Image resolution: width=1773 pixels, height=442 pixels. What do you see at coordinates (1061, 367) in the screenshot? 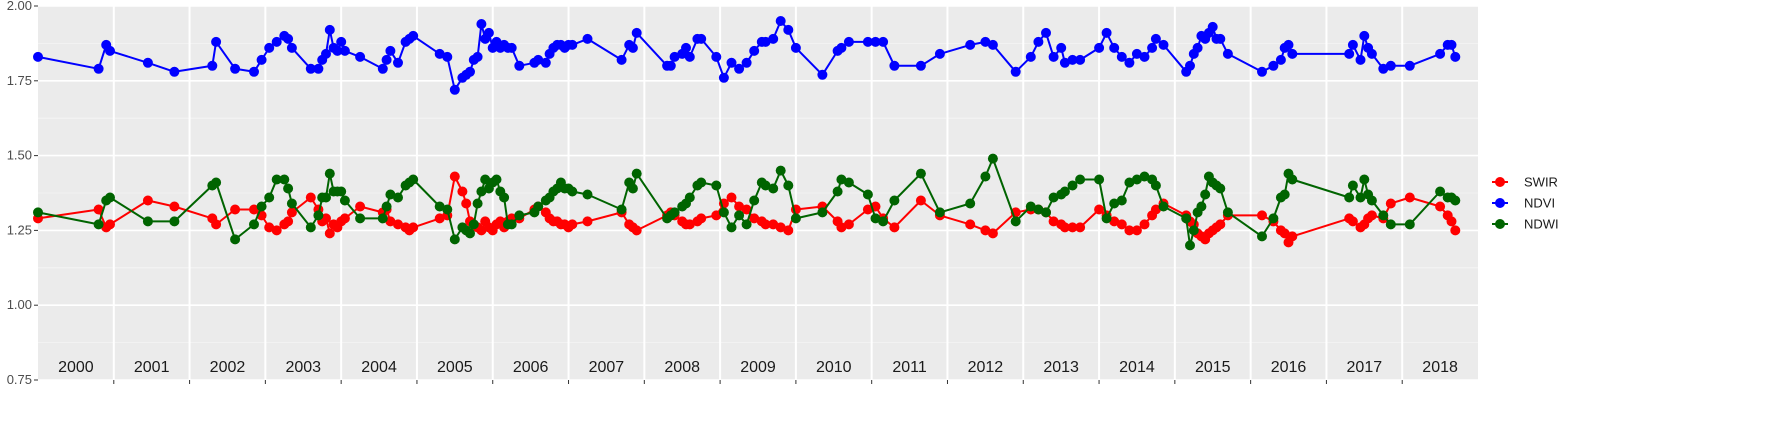
I see `year-label: 2013` at bounding box center [1061, 367].